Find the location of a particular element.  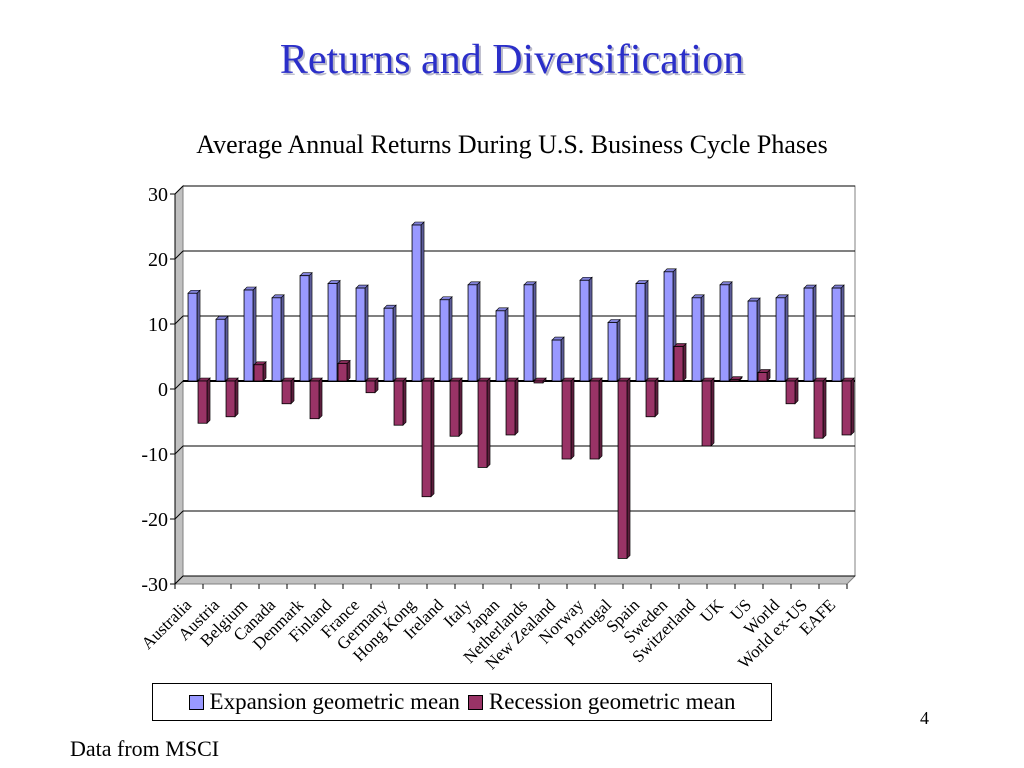

y-tick-label: -30 is located at coordinates (154, 585).